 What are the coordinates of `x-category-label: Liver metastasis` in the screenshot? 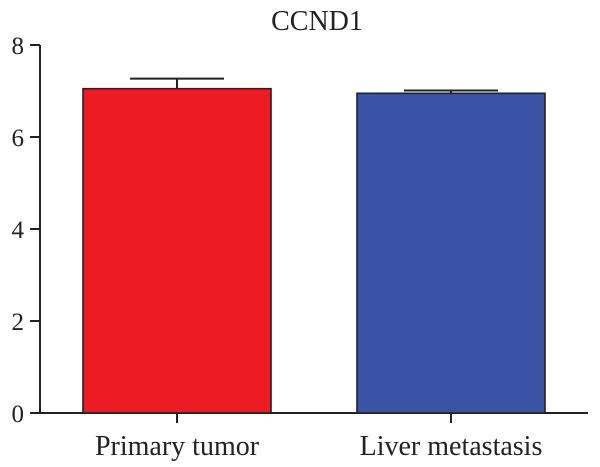 It's located at (451, 446).